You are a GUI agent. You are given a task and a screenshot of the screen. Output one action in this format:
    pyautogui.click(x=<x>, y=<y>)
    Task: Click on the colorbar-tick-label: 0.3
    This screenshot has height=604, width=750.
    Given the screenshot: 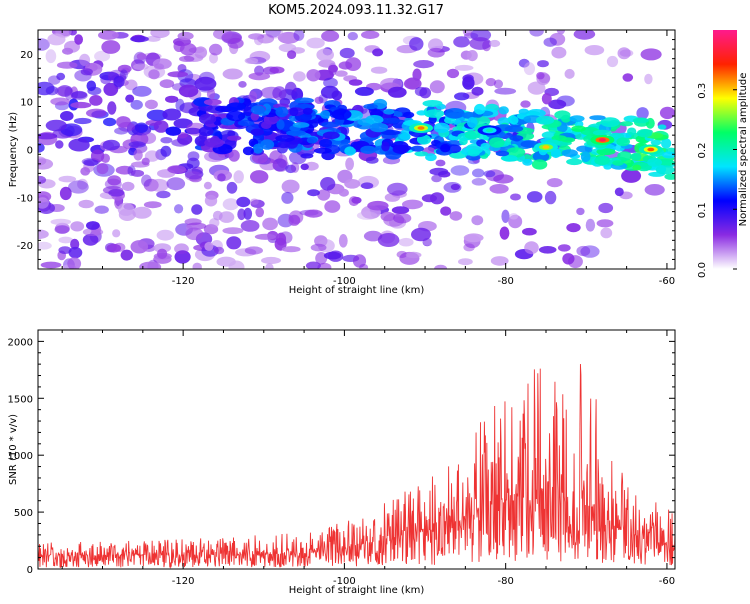 What is the action you would take?
    pyautogui.click(x=702, y=91)
    